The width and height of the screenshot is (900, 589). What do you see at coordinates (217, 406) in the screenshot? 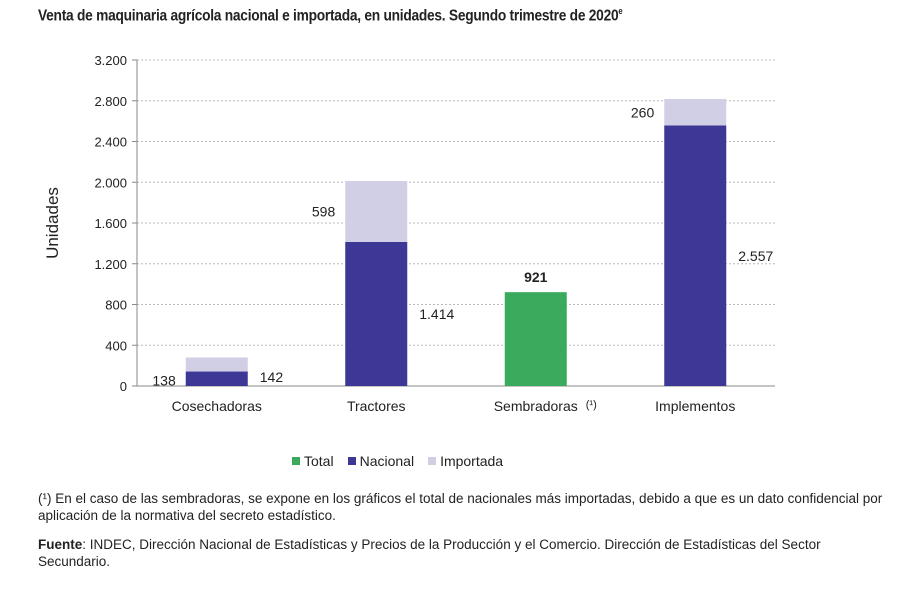
I see `x-tick-label: Cosechadoras` at bounding box center [217, 406].